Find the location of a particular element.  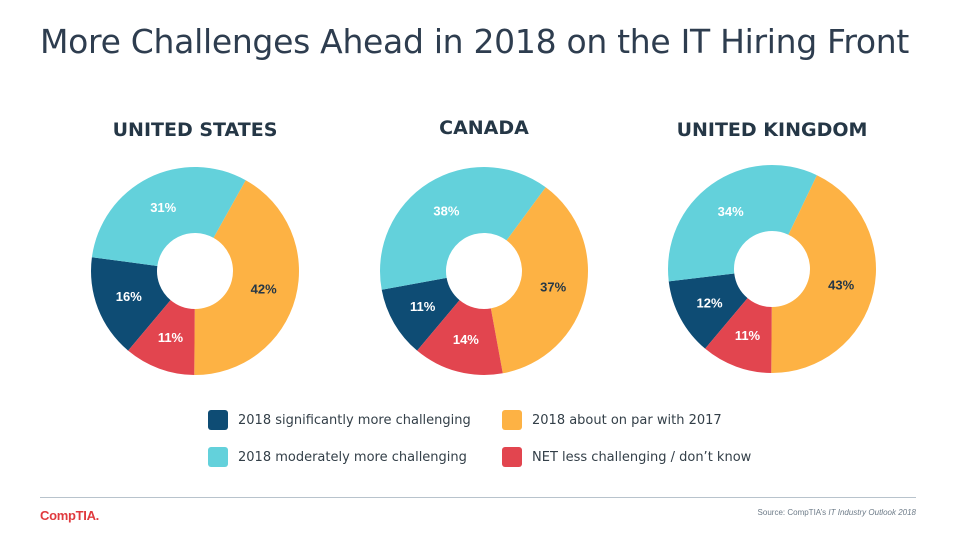

slice-data-label: 31% is located at coordinates (163, 207).